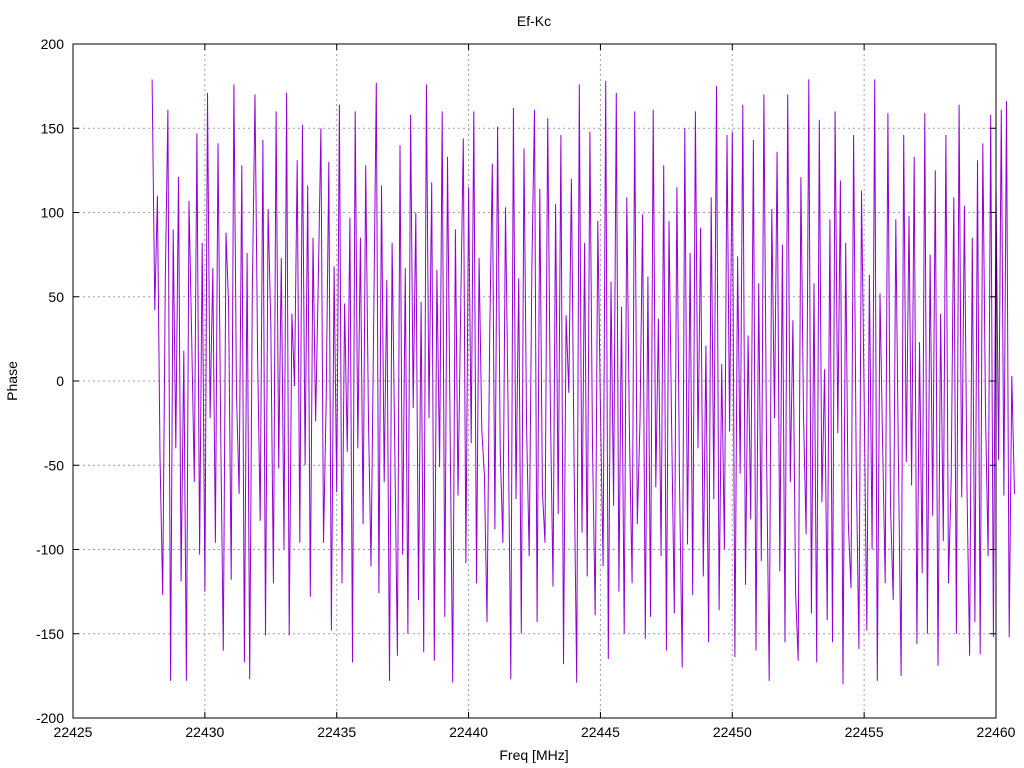 The image size is (1024, 768). What do you see at coordinates (53, 213) in the screenshot?
I see `y-tick-label: 100` at bounding box center [53, 213].